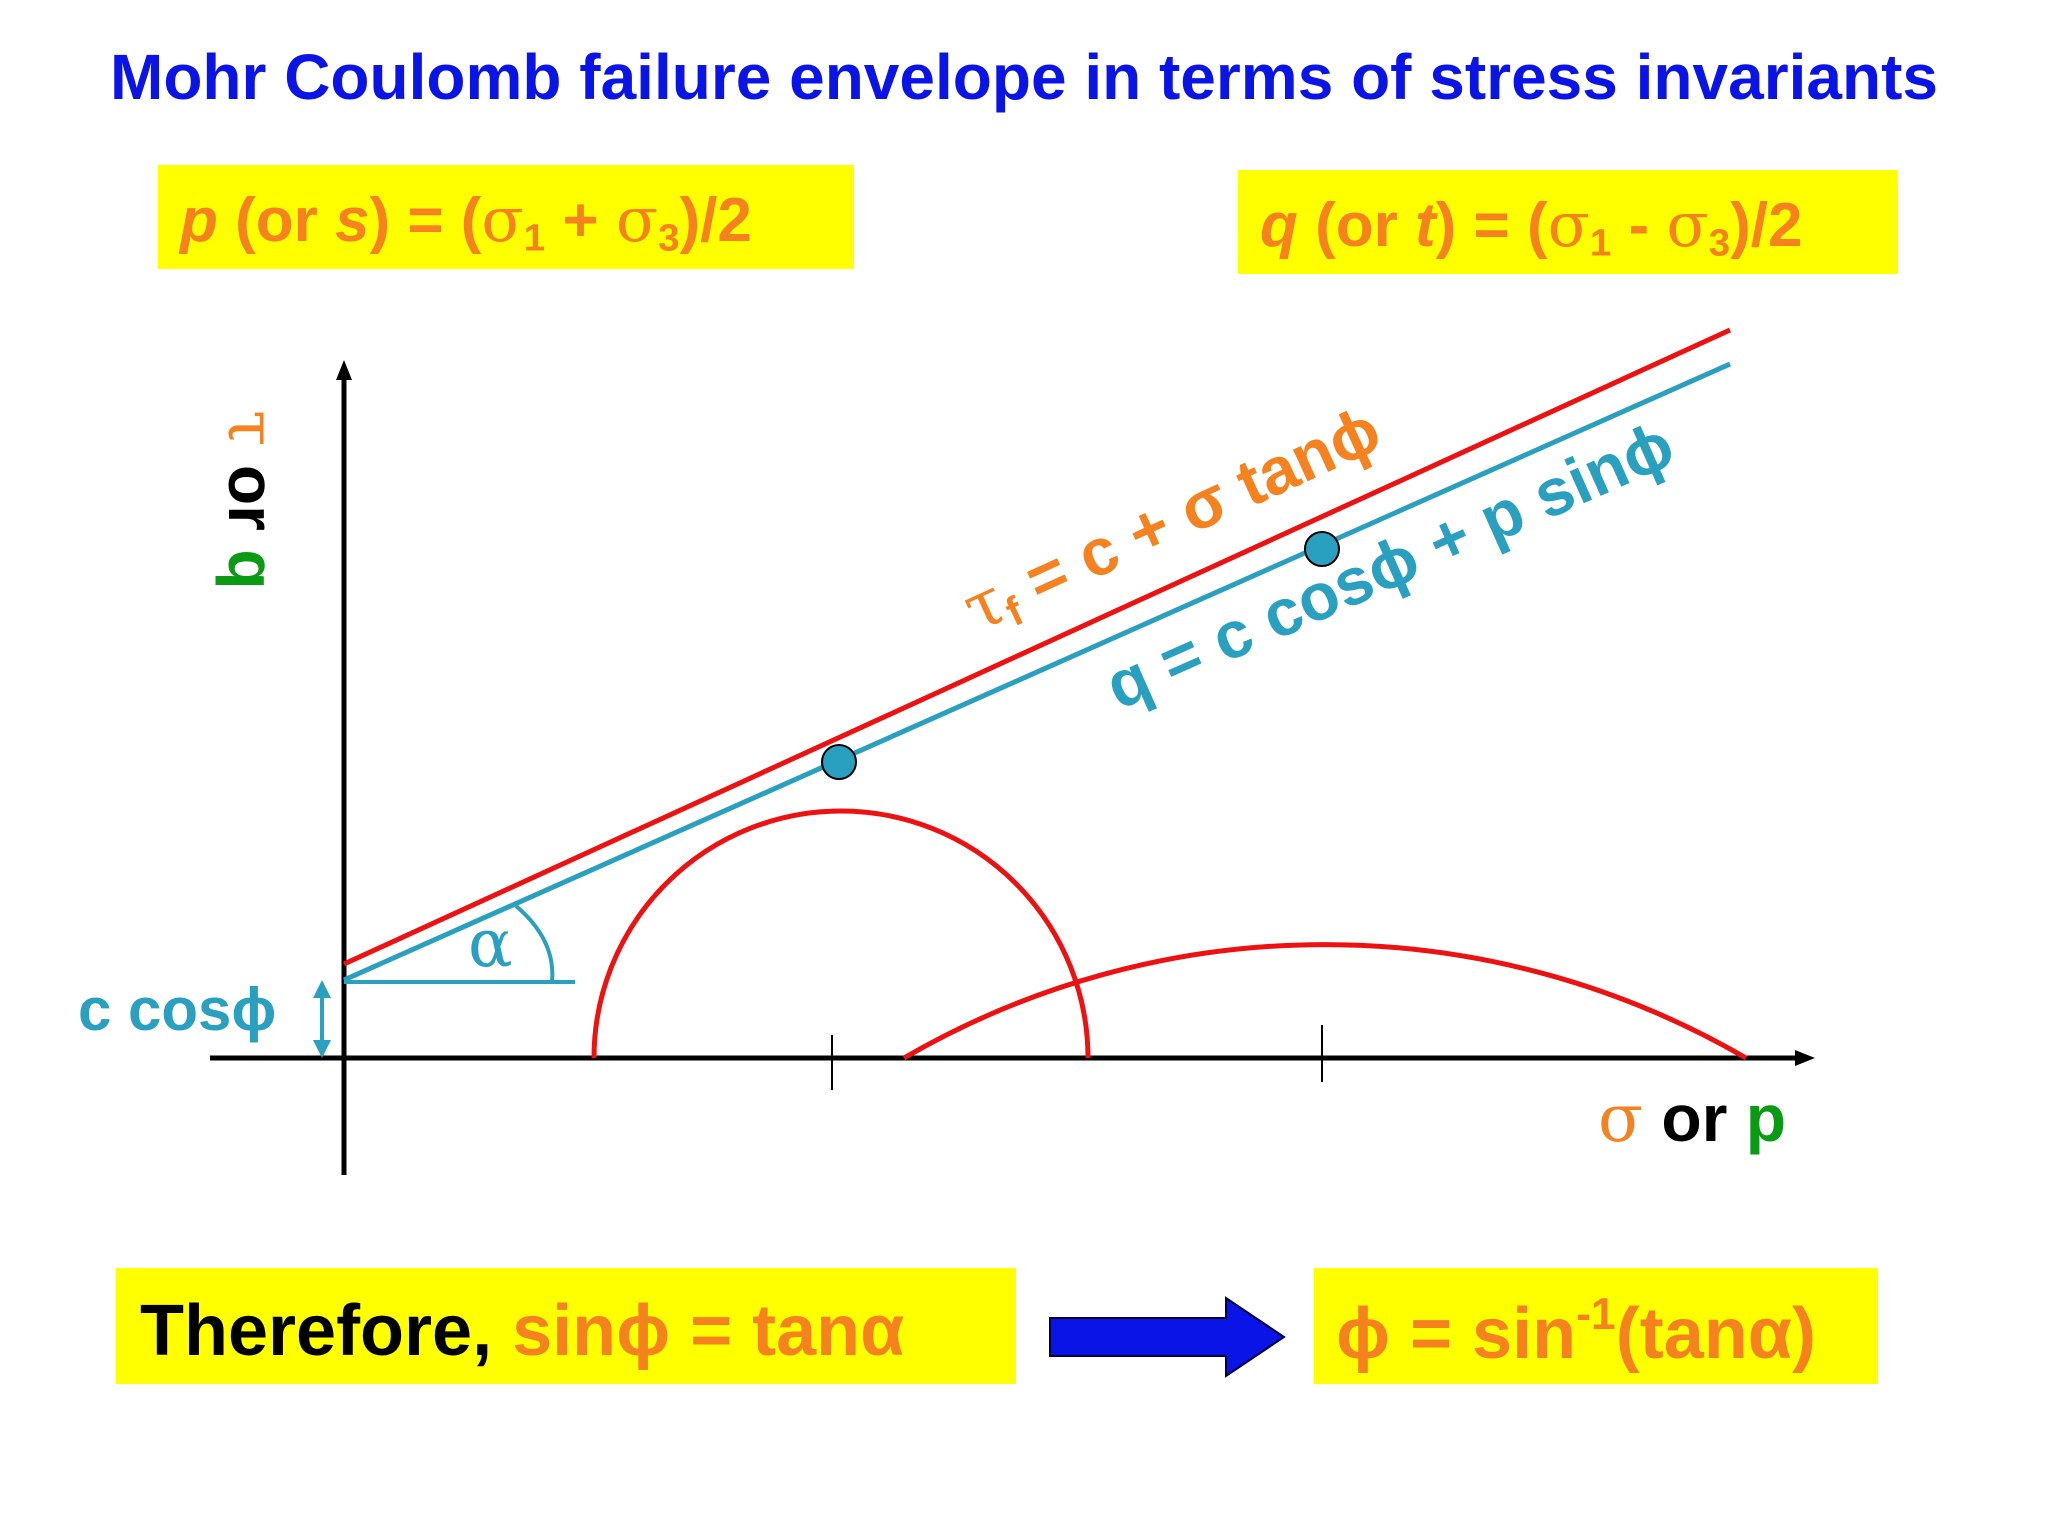 Image resolution: width=2048 pixels, height=1536 pixels. Describe the element at coordinates (708, 1331) in the screenshot. I see `conclusion-relation: sinϕ = tanα` at that location.